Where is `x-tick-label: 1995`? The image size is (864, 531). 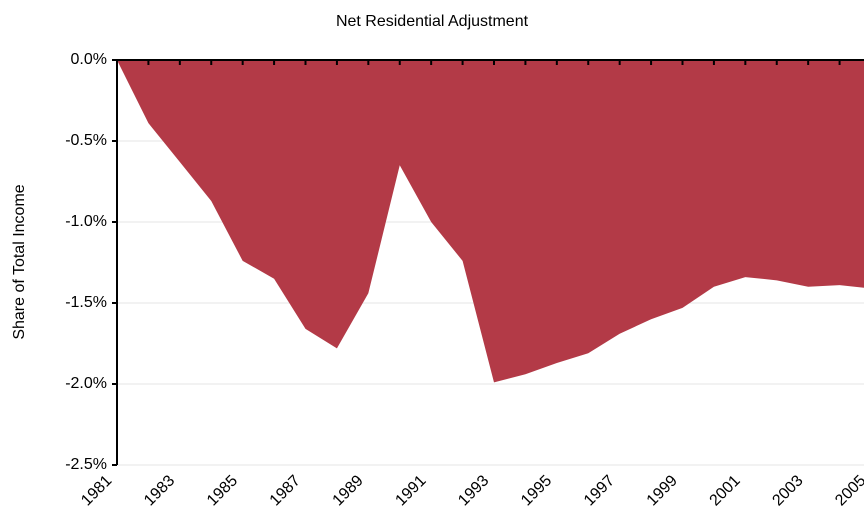 x-tick-label: 1995 is located at coordinates (536, 490).